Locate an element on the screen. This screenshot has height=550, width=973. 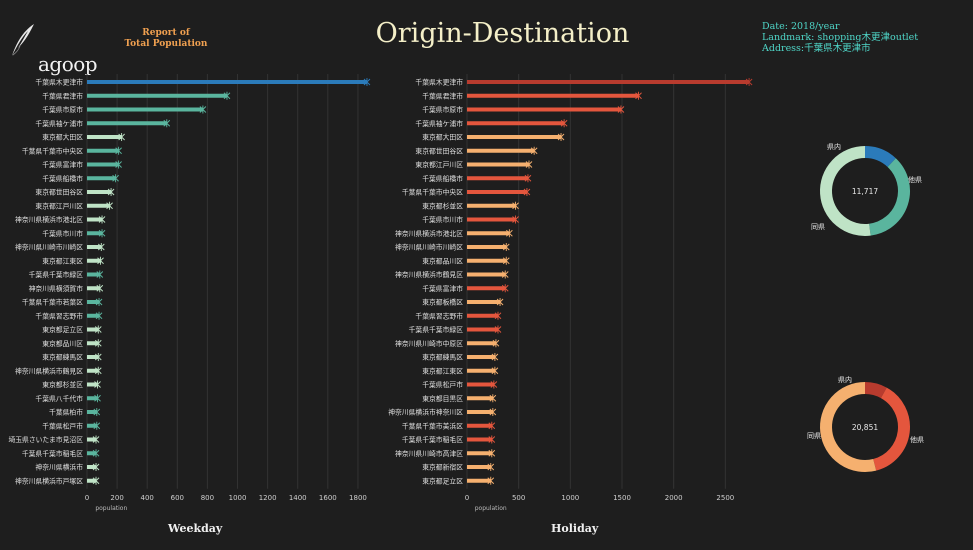
category-label: 千葉県市川市 is located at coordinates (442, 219).